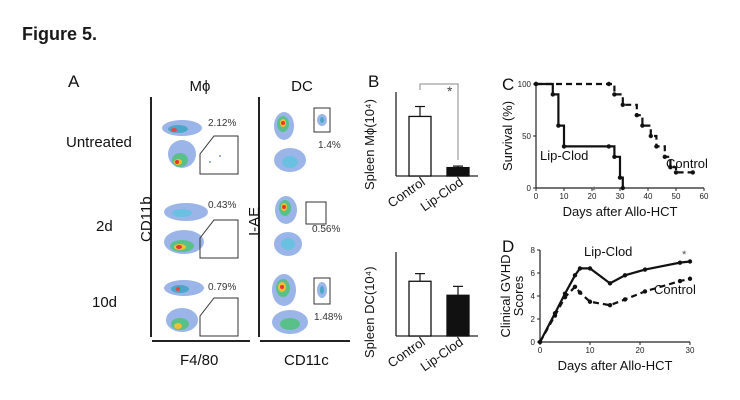 The image size is (740, 400). Describe the element at coordinates (201, 341) in the screenshot. I see `mphi-x-axis-line` at that location.